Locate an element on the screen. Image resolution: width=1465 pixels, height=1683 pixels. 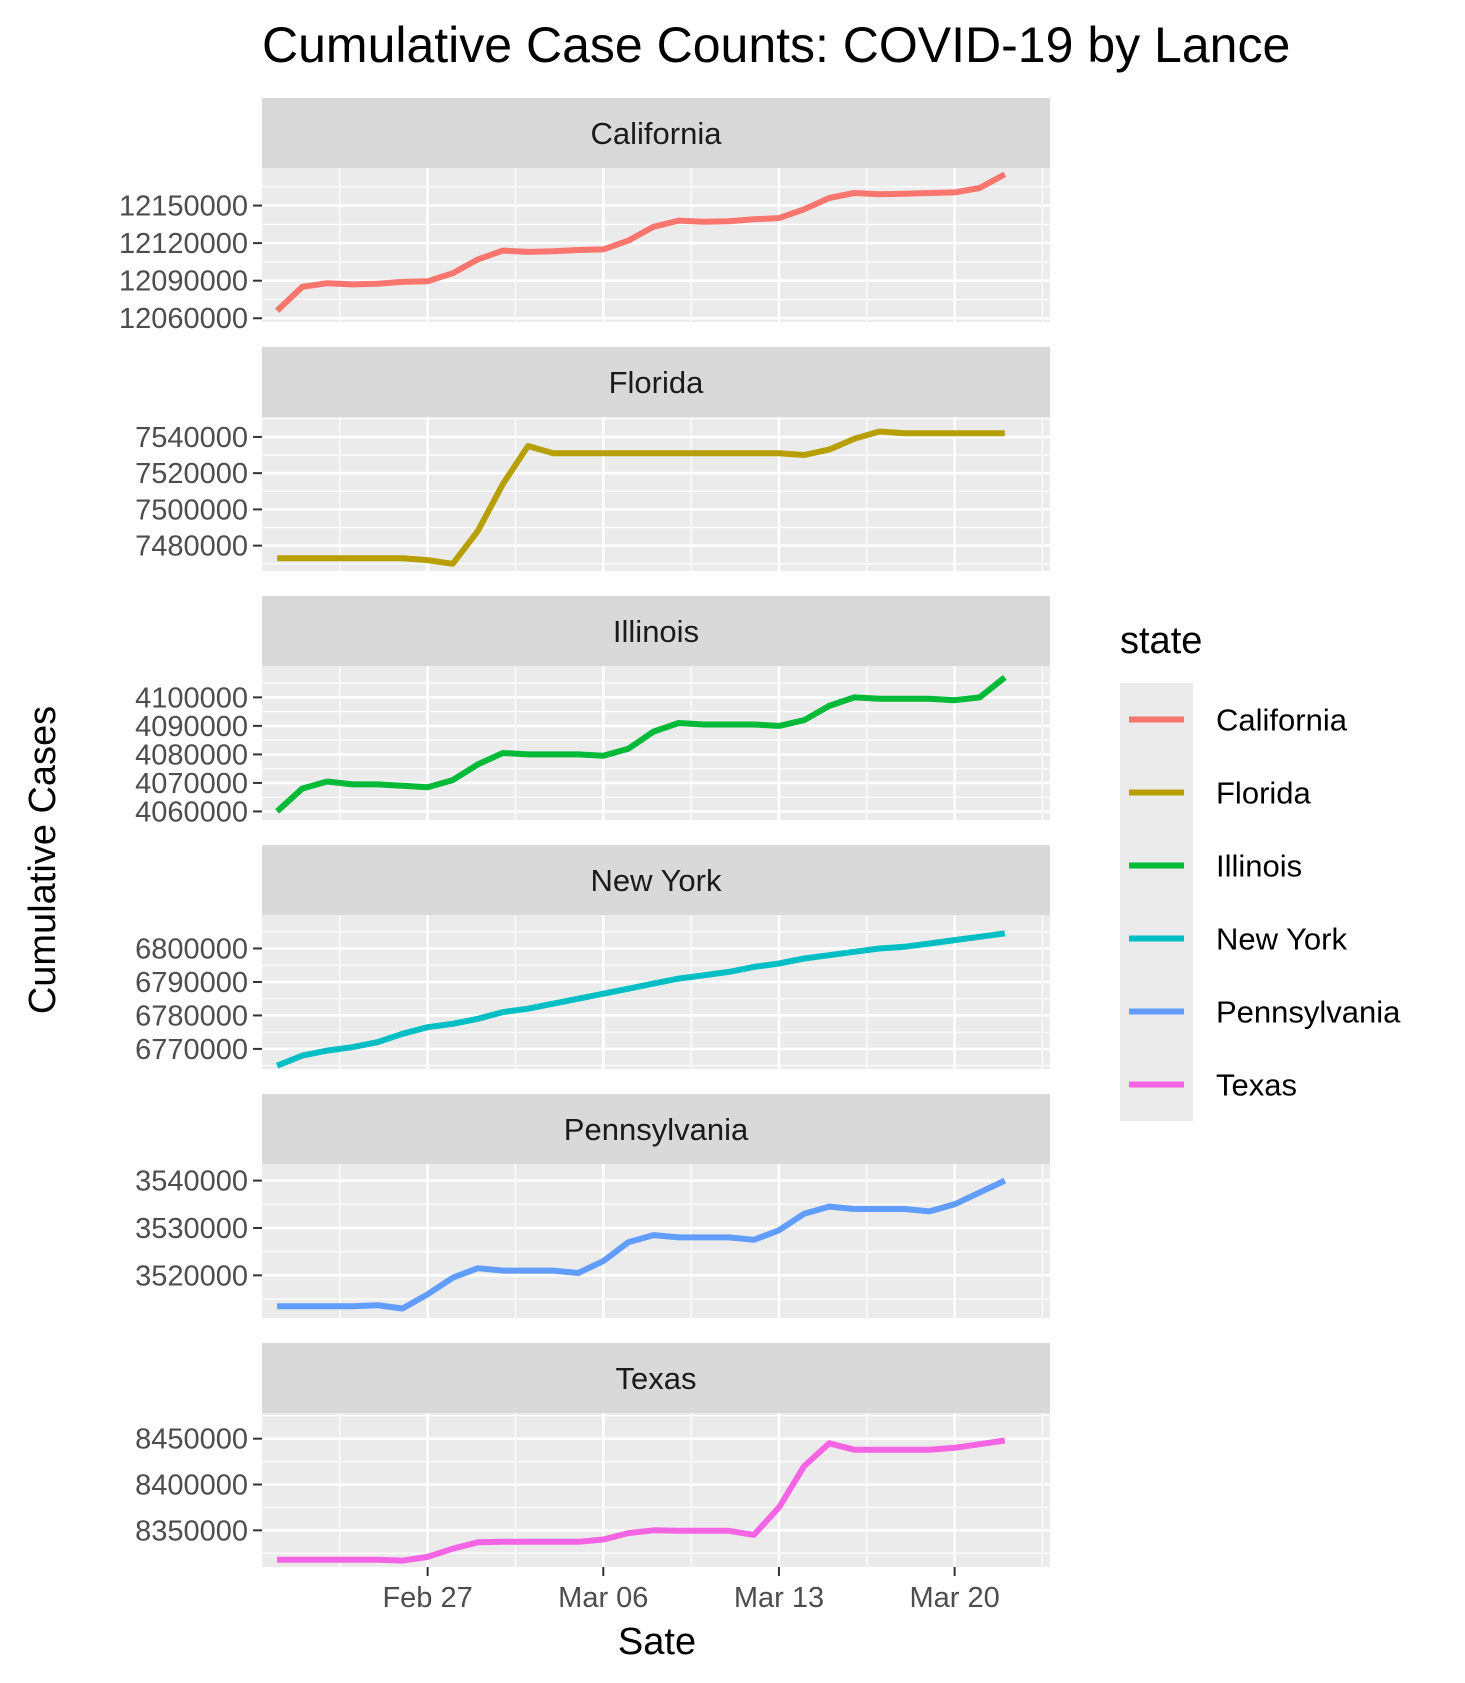
facet-strip-label: Illinois is located at coordinates (656, 631).